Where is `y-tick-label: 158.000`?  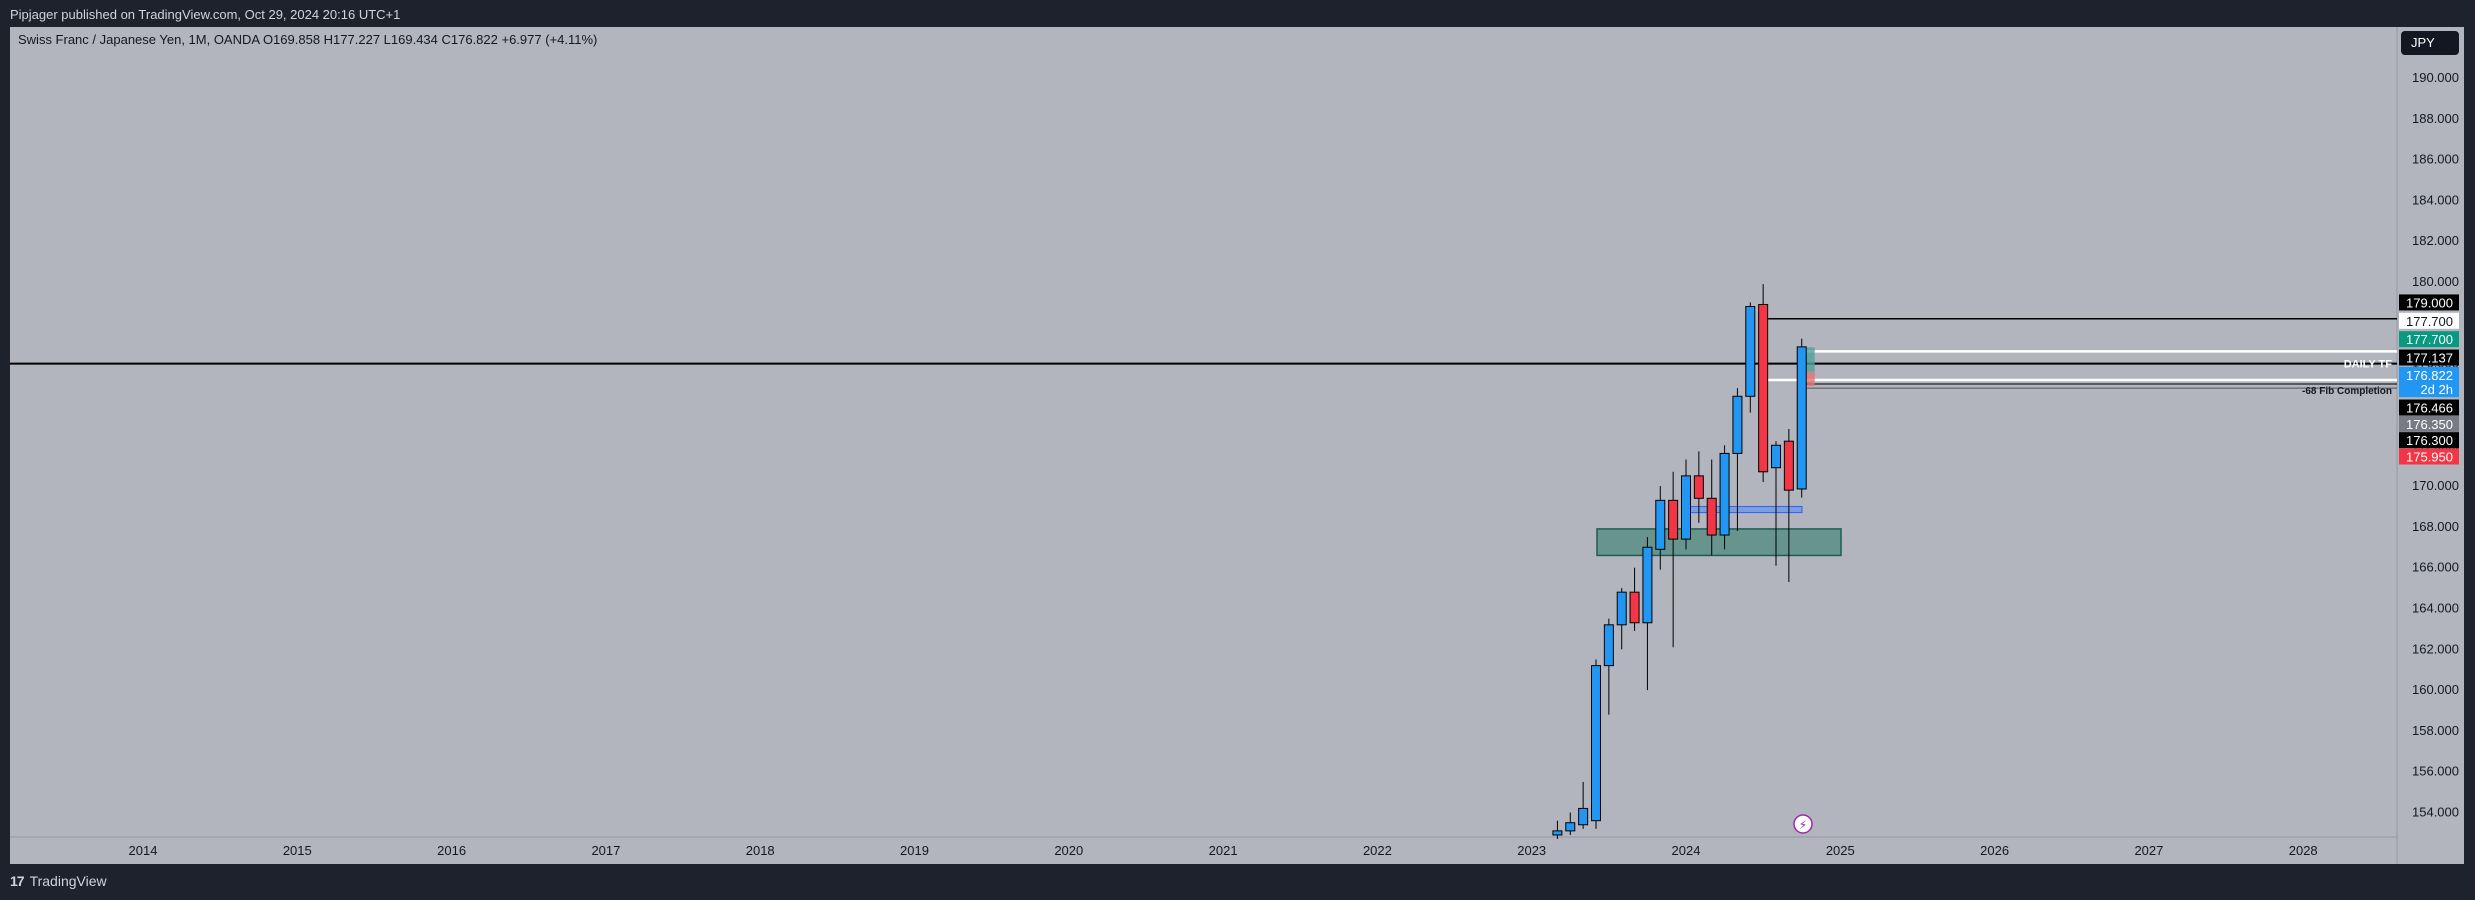
y-tick-label: 158.000 is located at coordinates (2435, 730).